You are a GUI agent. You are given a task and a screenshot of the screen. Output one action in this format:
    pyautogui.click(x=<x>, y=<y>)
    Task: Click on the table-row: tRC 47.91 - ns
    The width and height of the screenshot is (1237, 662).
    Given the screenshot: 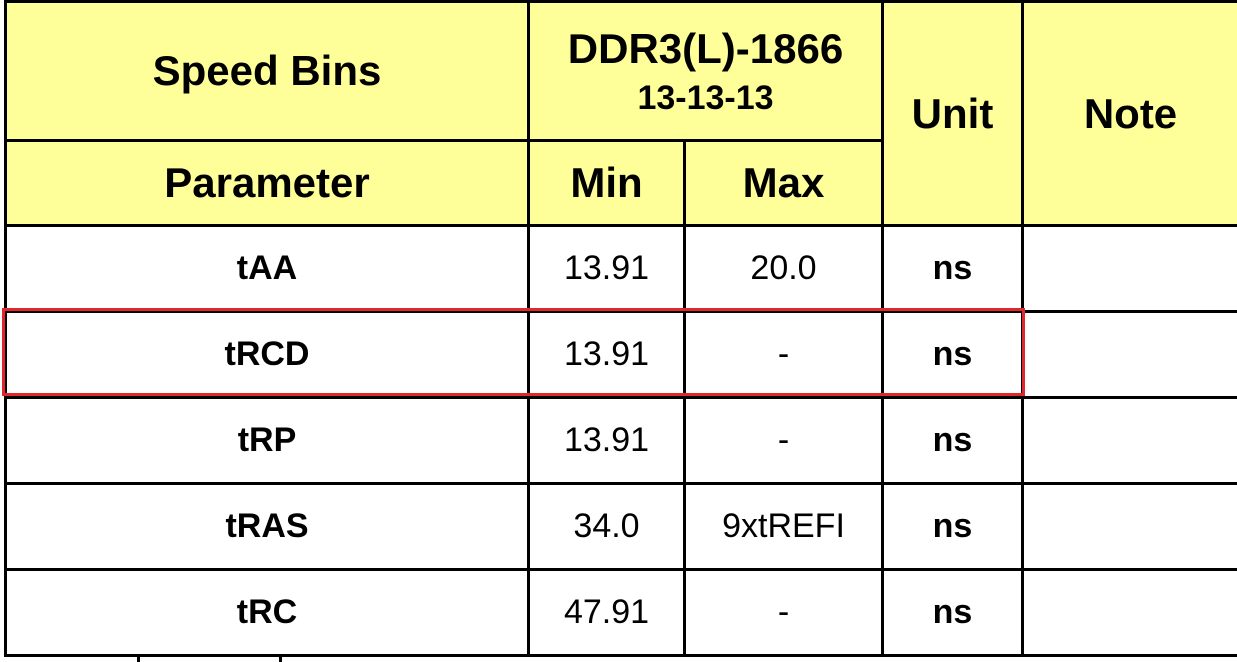 What is the action you would take?
    pyautogui.click(x=620, y=612)
    